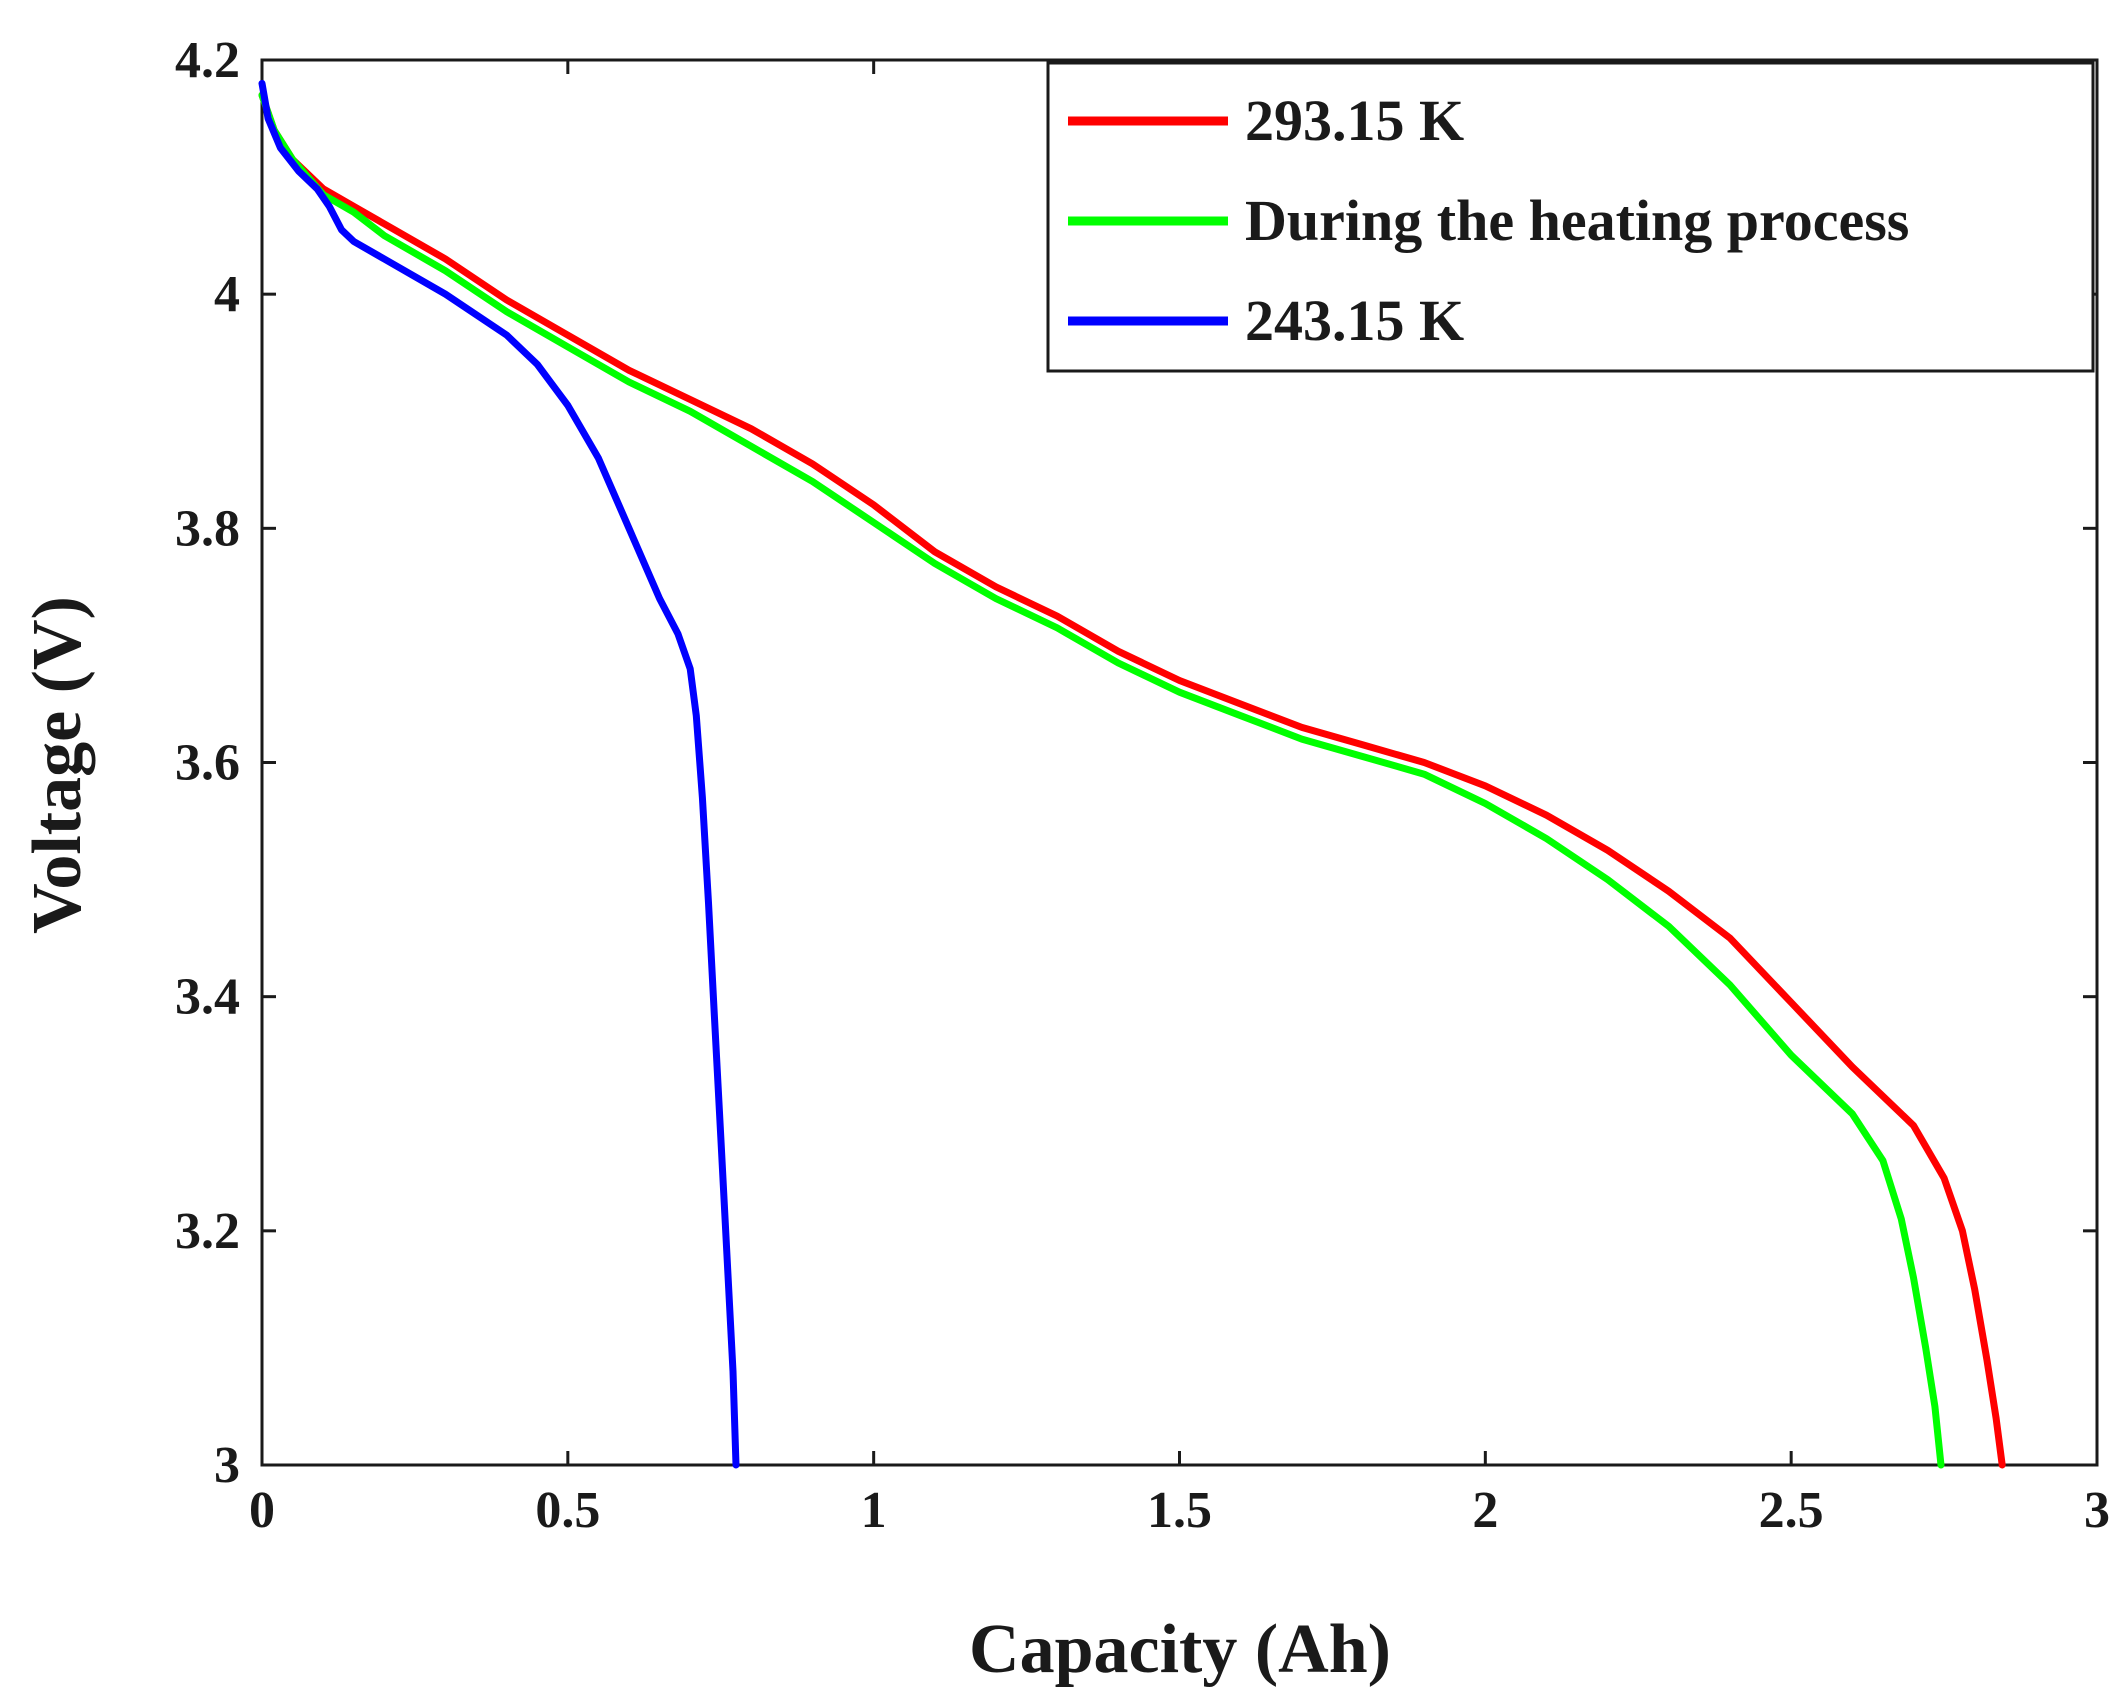 The width and height of the screenshot is (2125, 1705). What do you see at coordinates (227, 1465) in the screenshot?
I see `y-tick-label: 3` at bounding box center [227, 1465].